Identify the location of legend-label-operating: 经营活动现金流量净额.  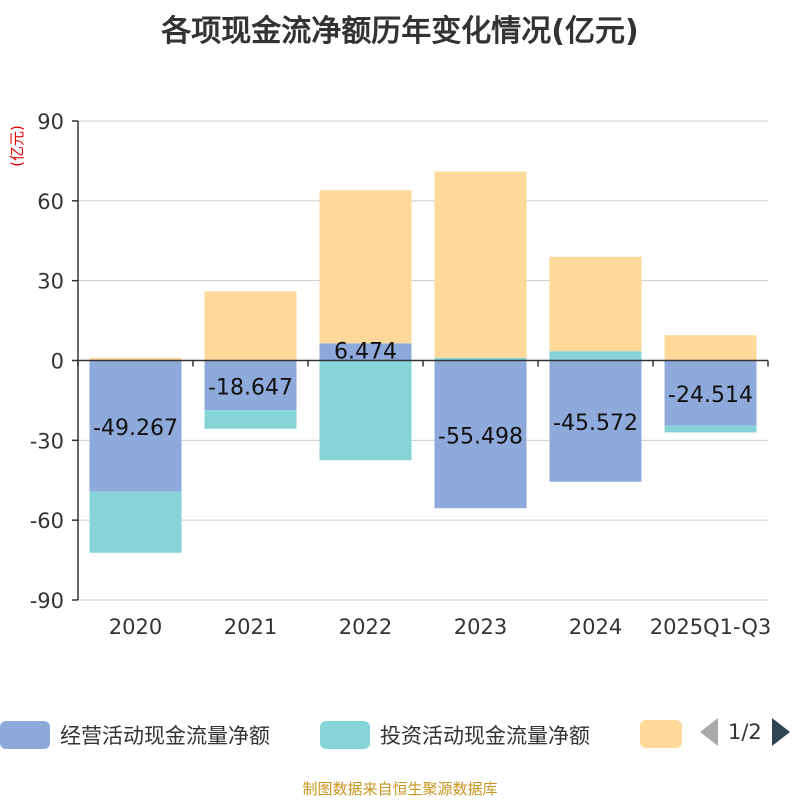
(165, 736).